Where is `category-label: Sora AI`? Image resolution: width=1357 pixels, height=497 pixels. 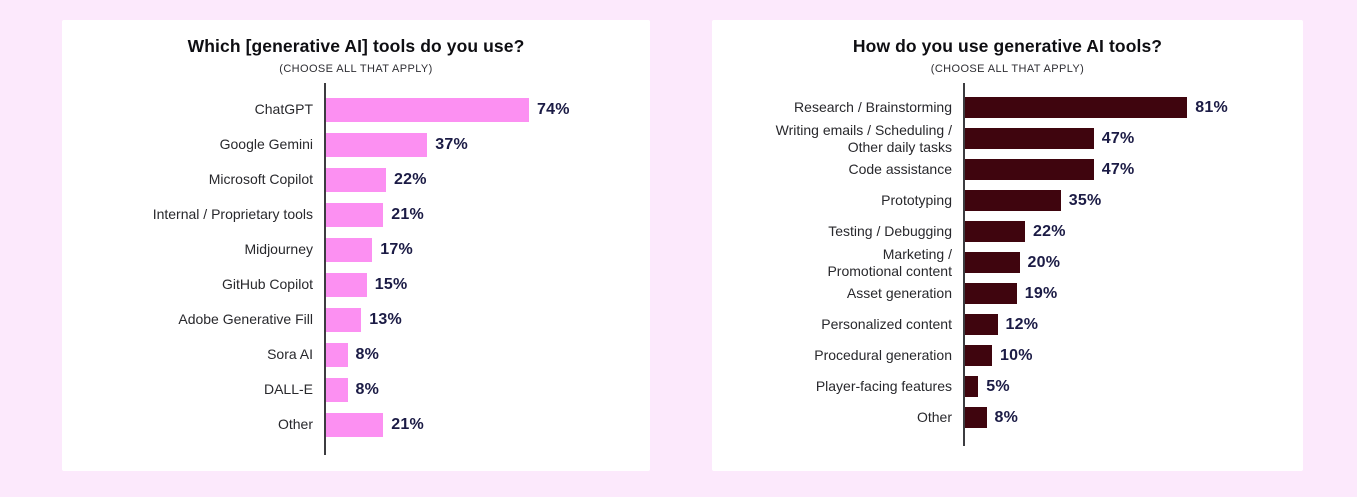 category-label: Sora AI is located at coordinates (290, 354).